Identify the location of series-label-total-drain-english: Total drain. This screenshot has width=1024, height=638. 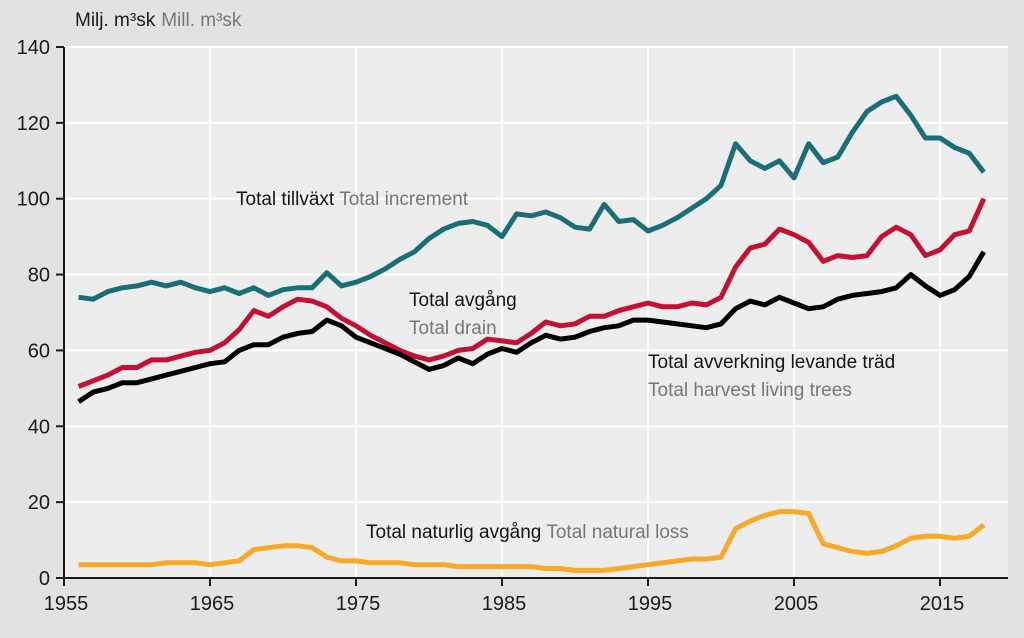
(453, 328).